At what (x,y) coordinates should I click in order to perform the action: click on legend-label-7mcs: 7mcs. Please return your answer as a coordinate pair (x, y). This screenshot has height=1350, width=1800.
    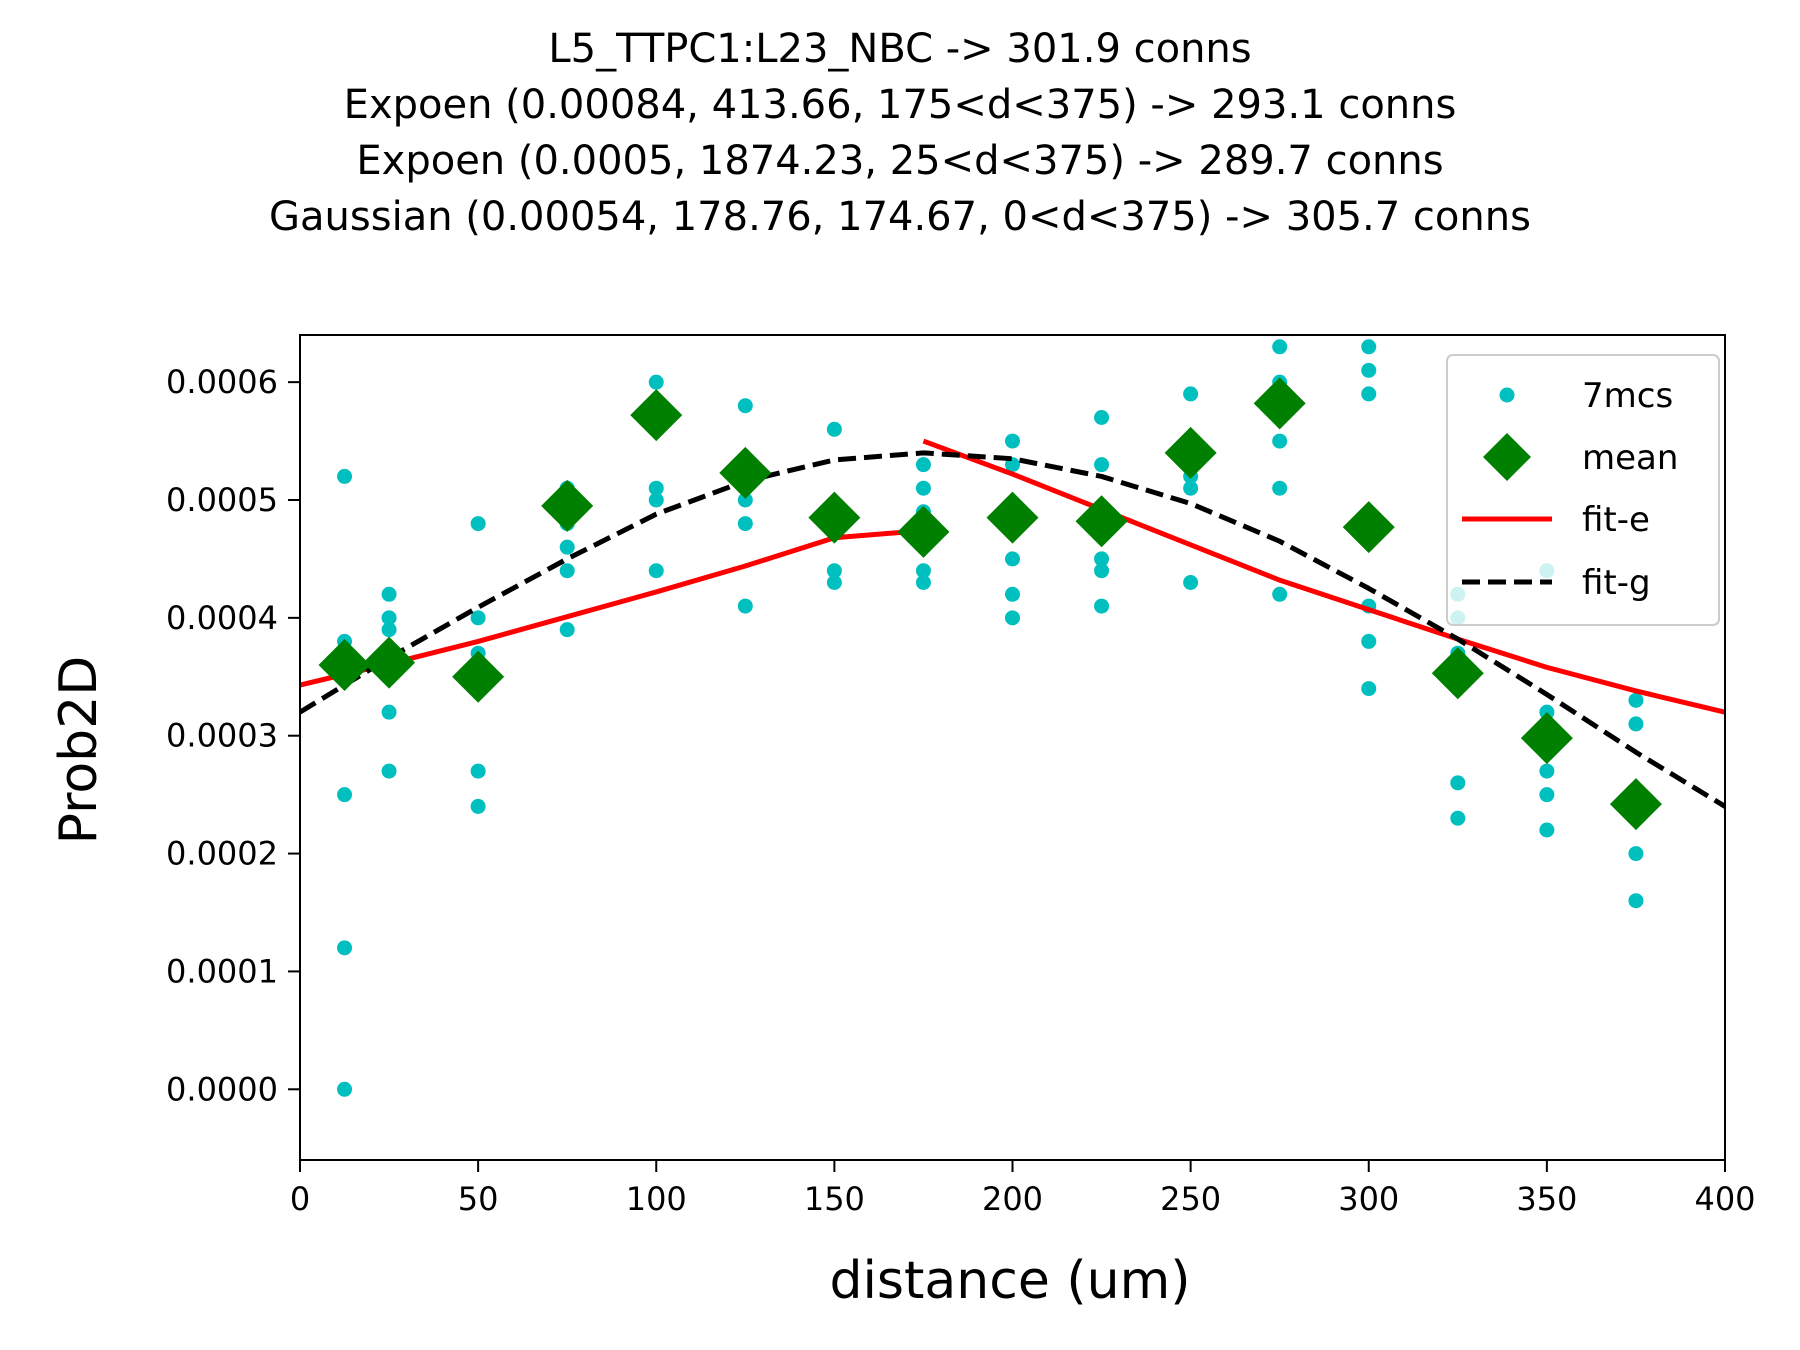
    Looking at the image, I should click on (1627, 396).